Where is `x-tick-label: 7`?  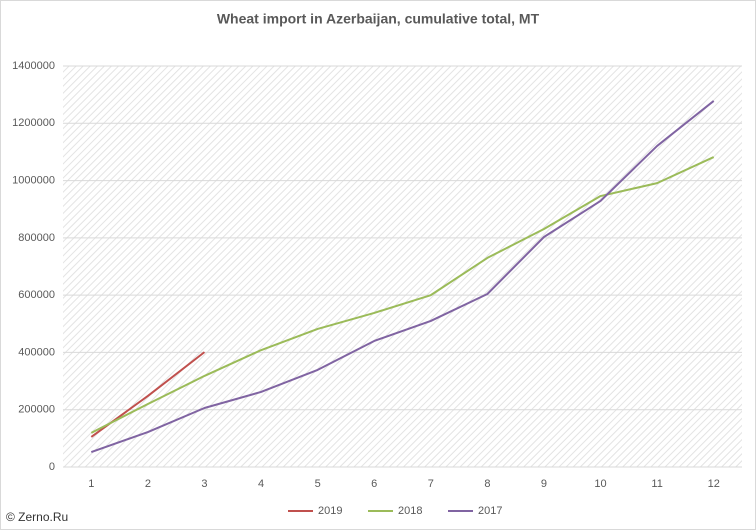
x-tick-label: 7 is located at coordinates (431, 484).